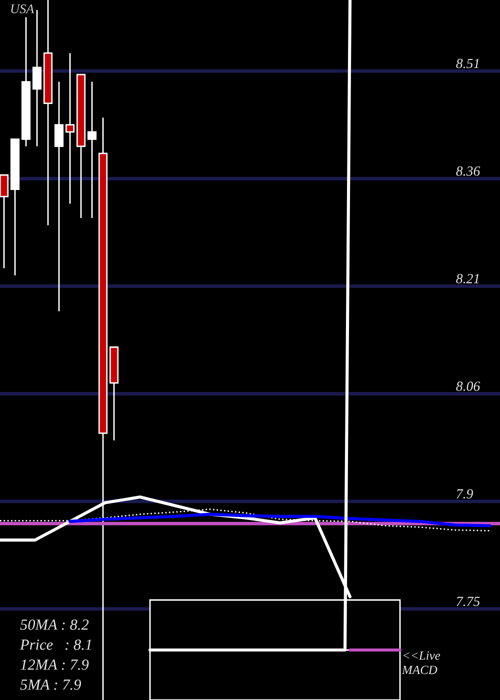 The image size is (500, 700). Describe the element at coordinates (54, 625) in the screenshot. I see `annotation: 50MA : 8.2` at that location.